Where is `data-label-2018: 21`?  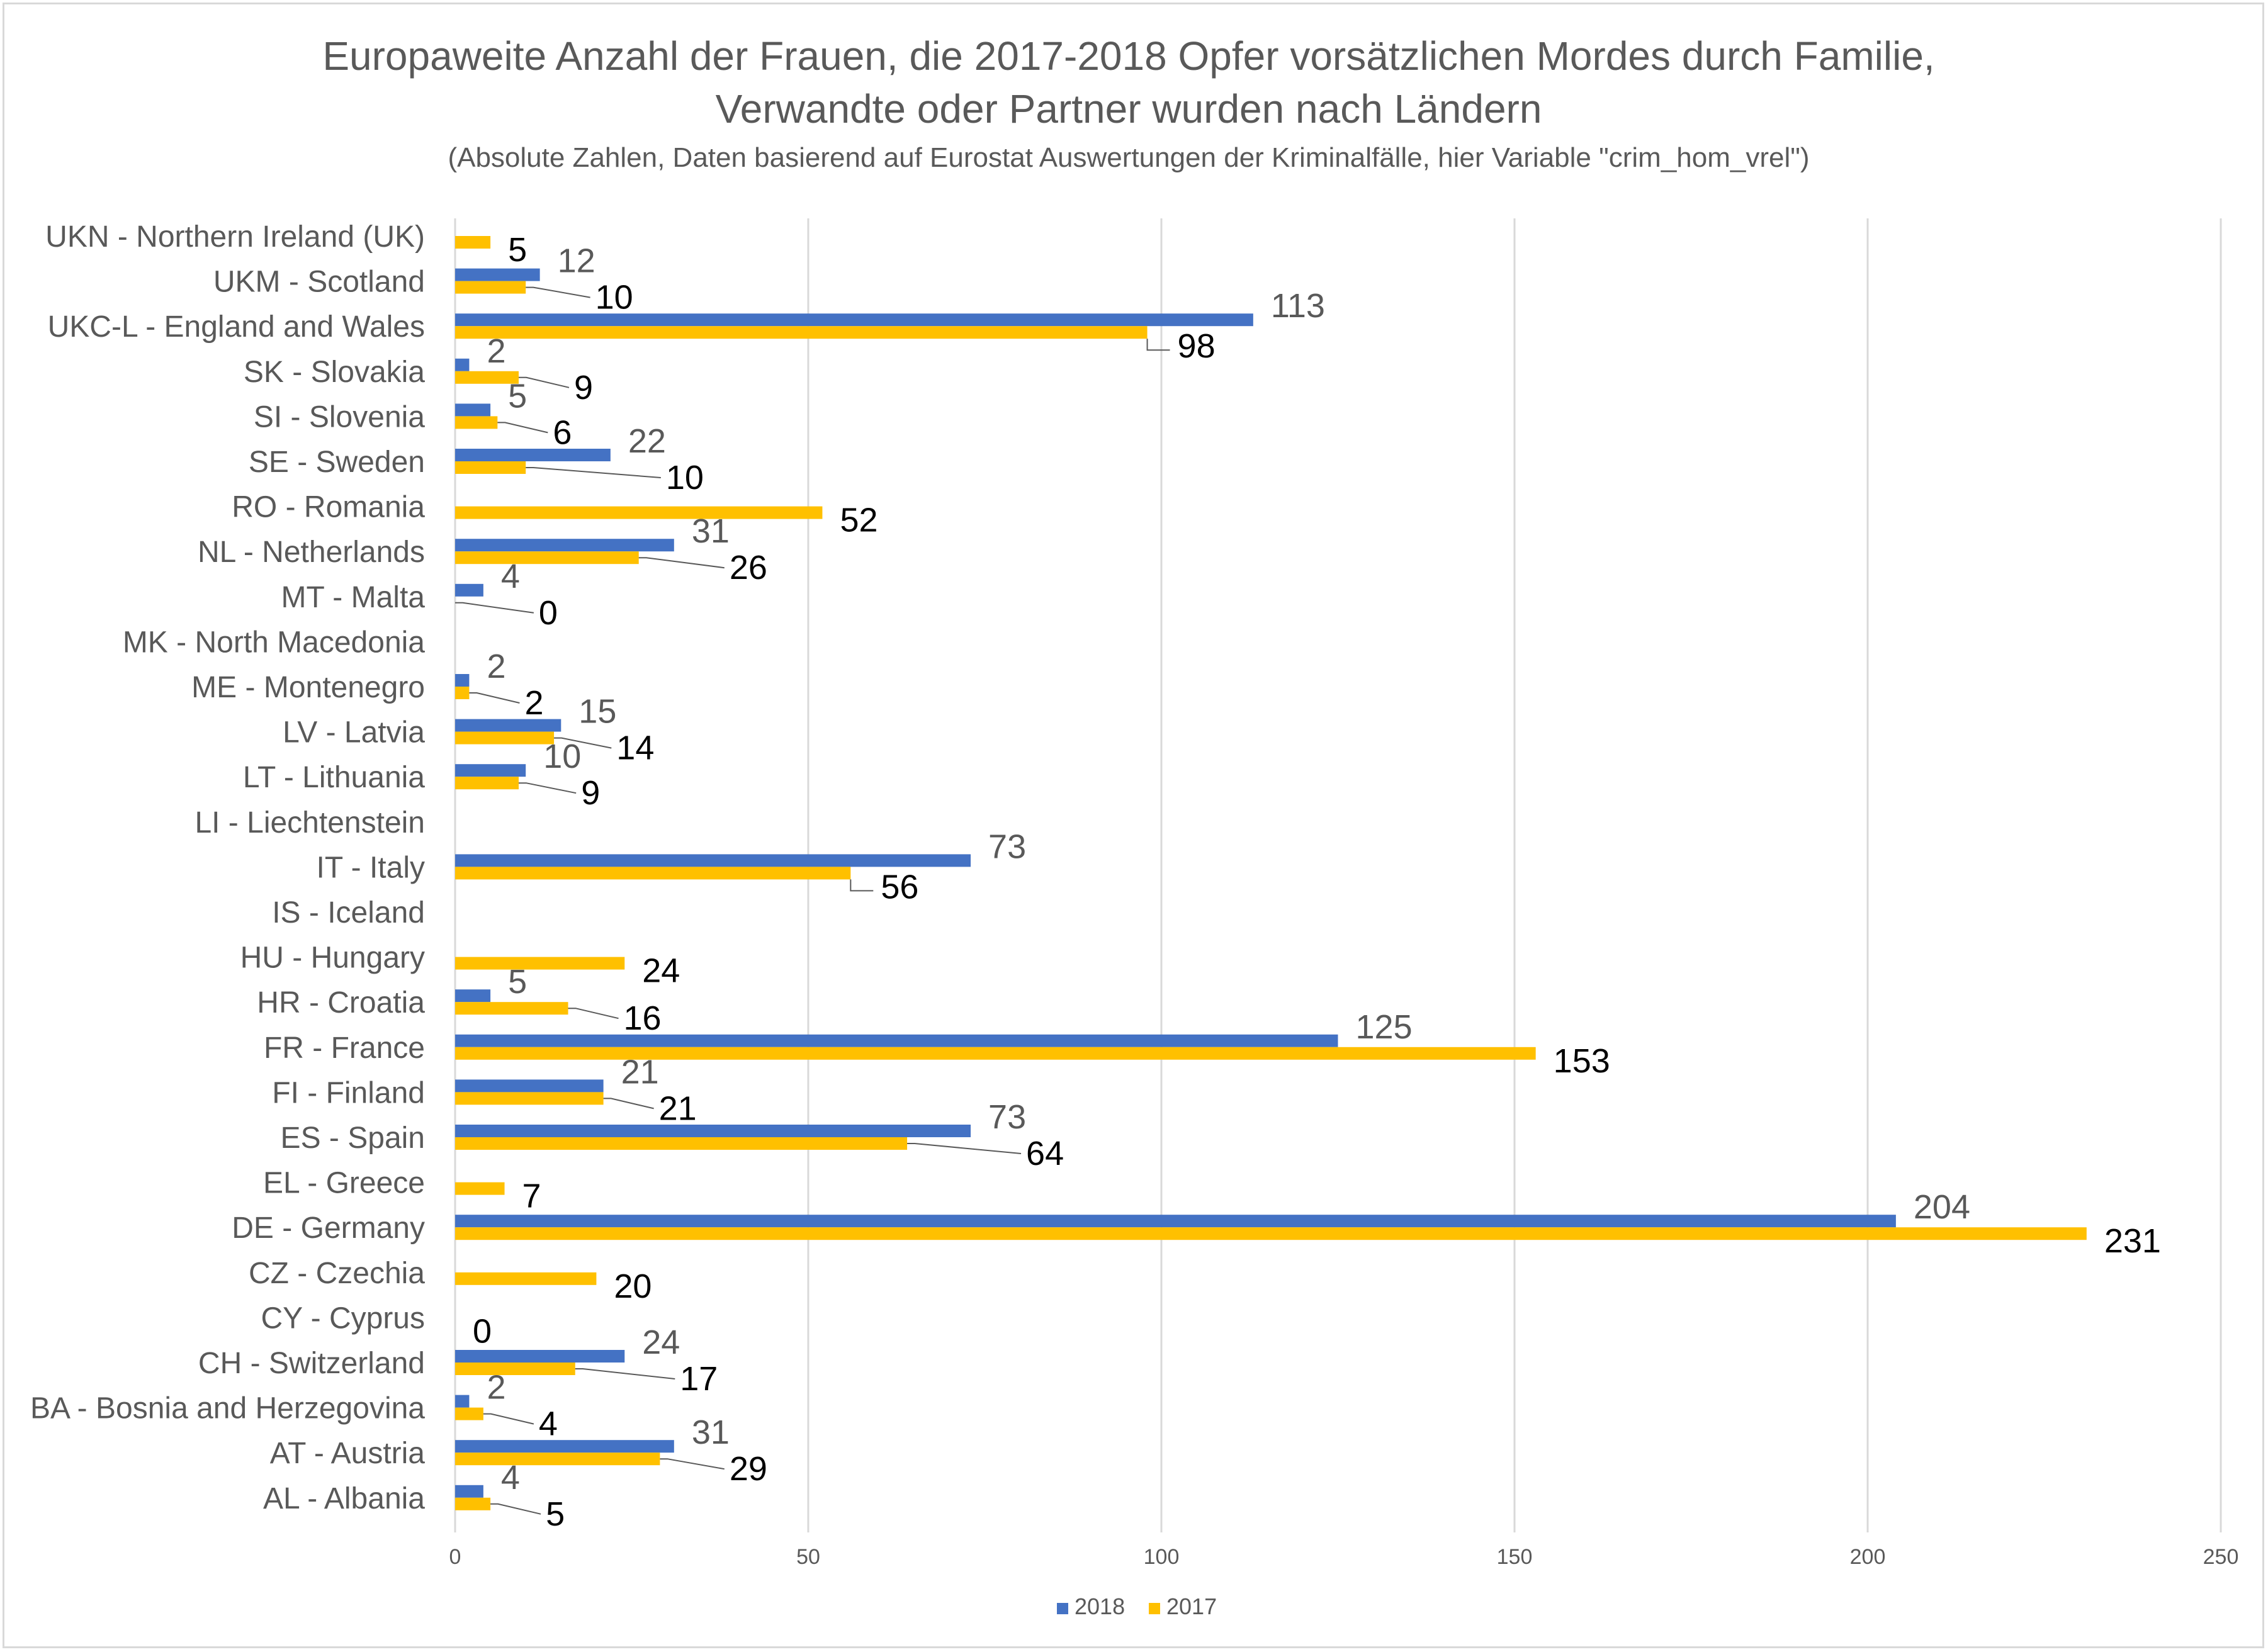 data-label-2018: 21 is located at coordinates (640, 1072).